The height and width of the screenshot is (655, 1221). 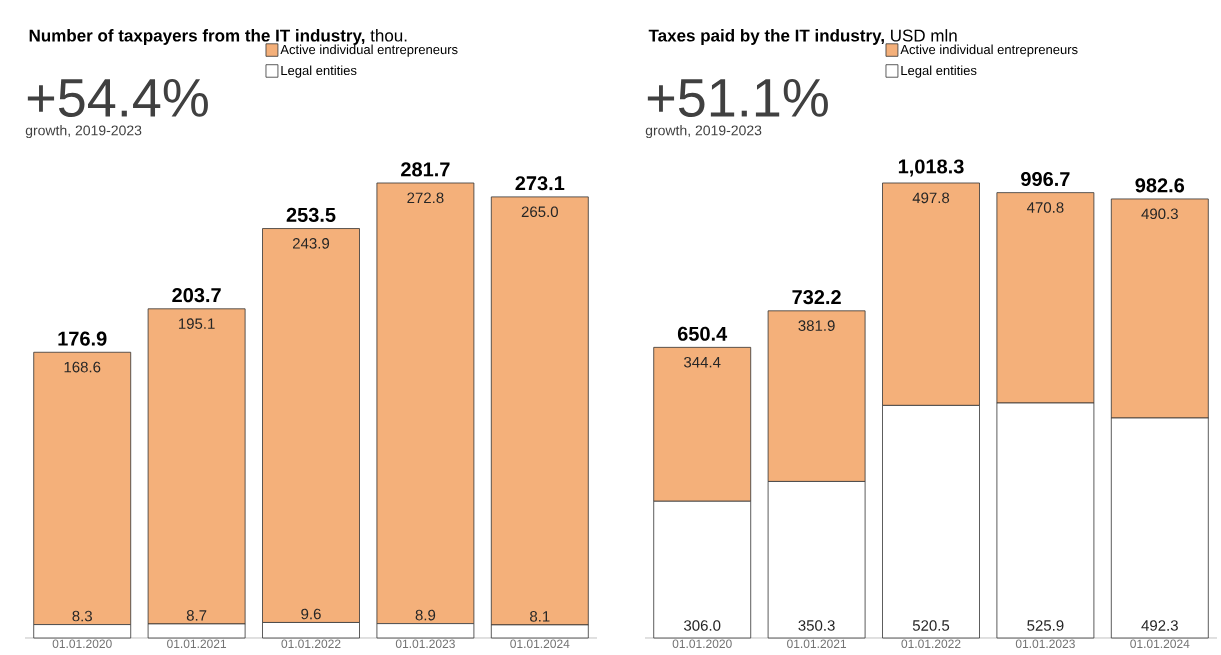 I want to click on total-label: 732.2, so click(x=816, y=297).